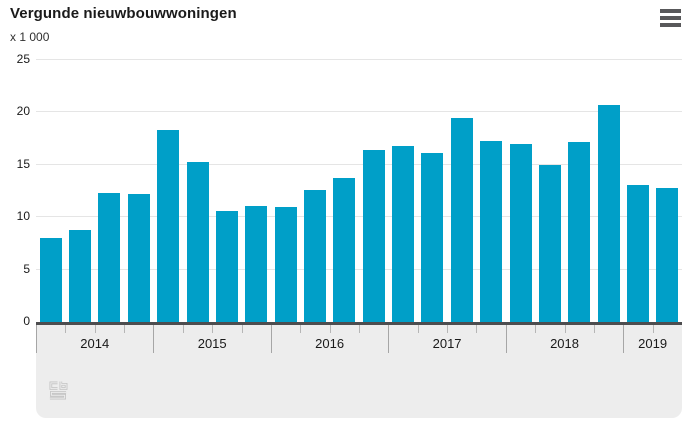 The image size is (689, 424). Describe the element at coordinates (95, 343) in the screenshot. I see `x-axis-year-label: 2014` at that location.